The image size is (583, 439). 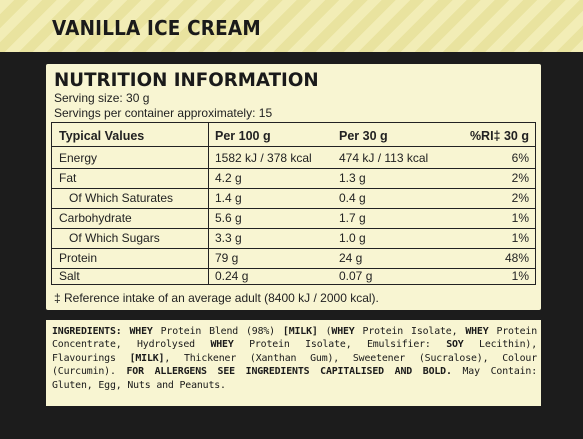 What do you see at coordinates (352, 198) in the screenshot?
I see `per-30g-value: 0.4 g` at bounding box center [352, 198].